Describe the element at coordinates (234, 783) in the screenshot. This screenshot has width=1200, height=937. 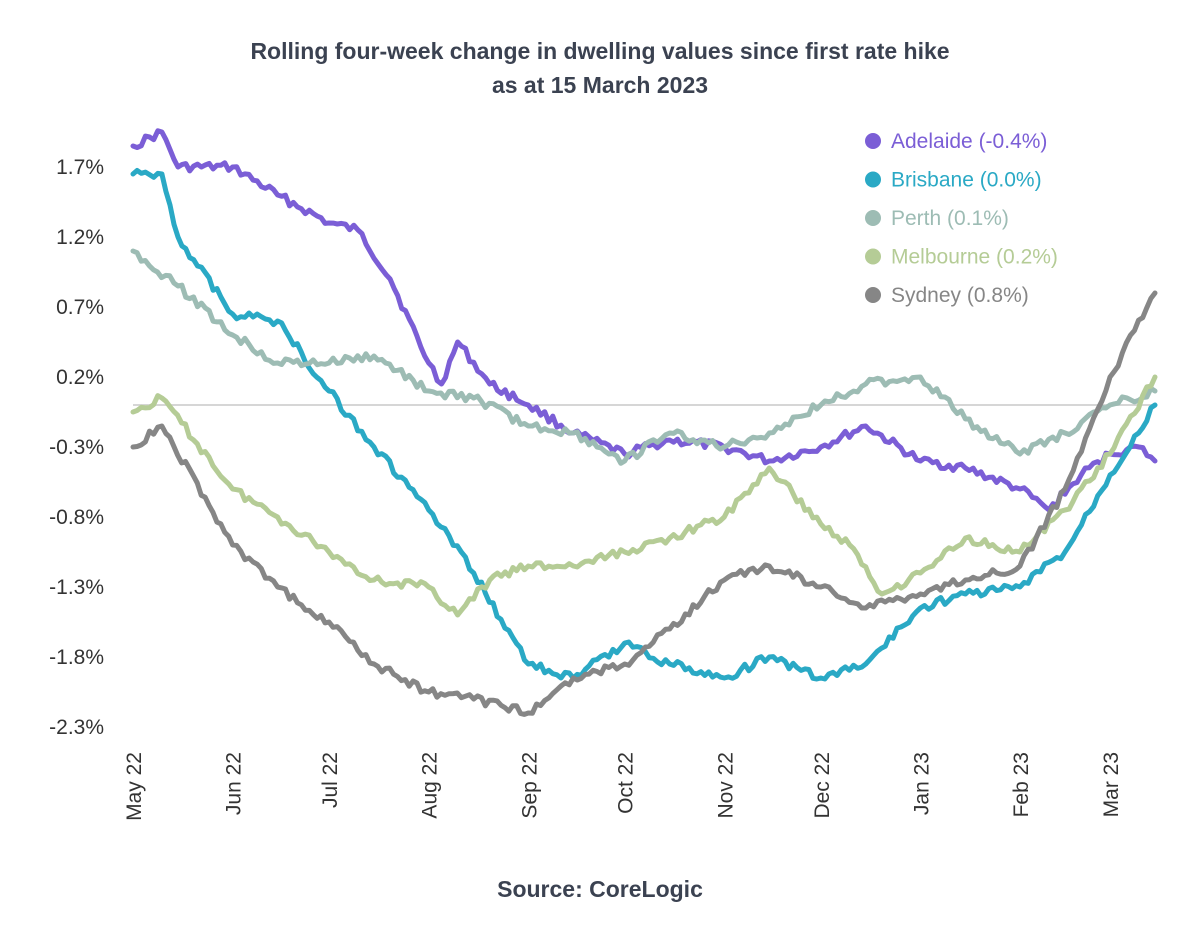
I see `x-tick-label: Jun 22` at that location.